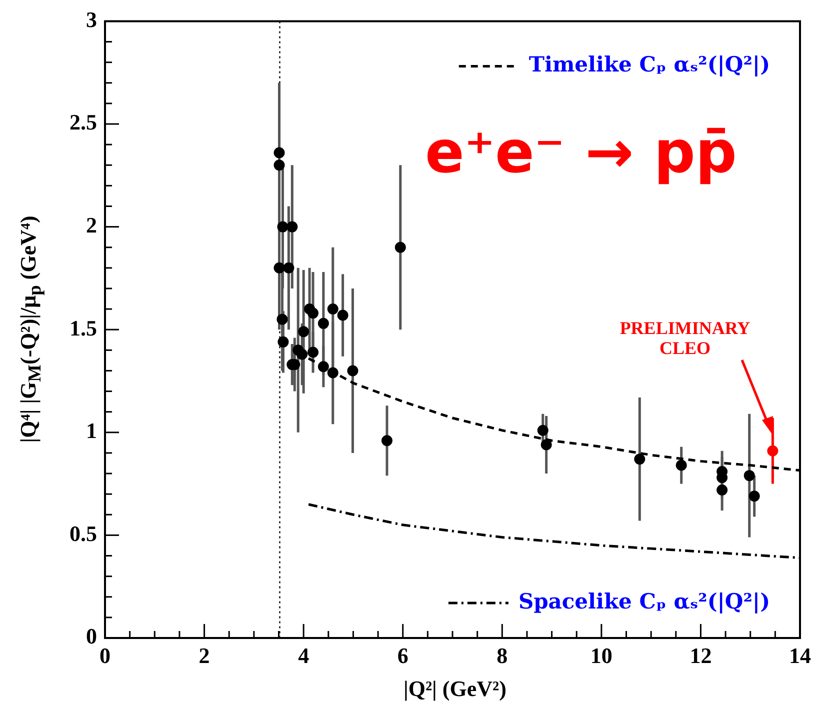 This screenshot has height=715, width=817. I want to click on x-tick-label: 4, so click(304, 655).